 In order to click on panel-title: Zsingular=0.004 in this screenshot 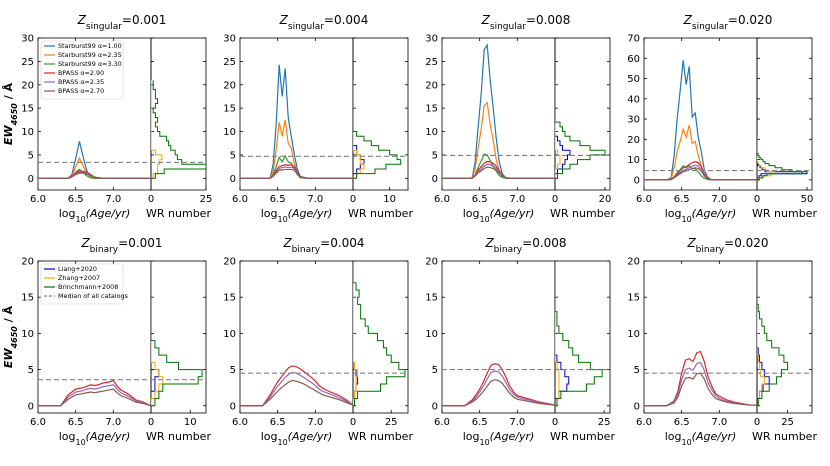, I will do `click(324, 22)`.